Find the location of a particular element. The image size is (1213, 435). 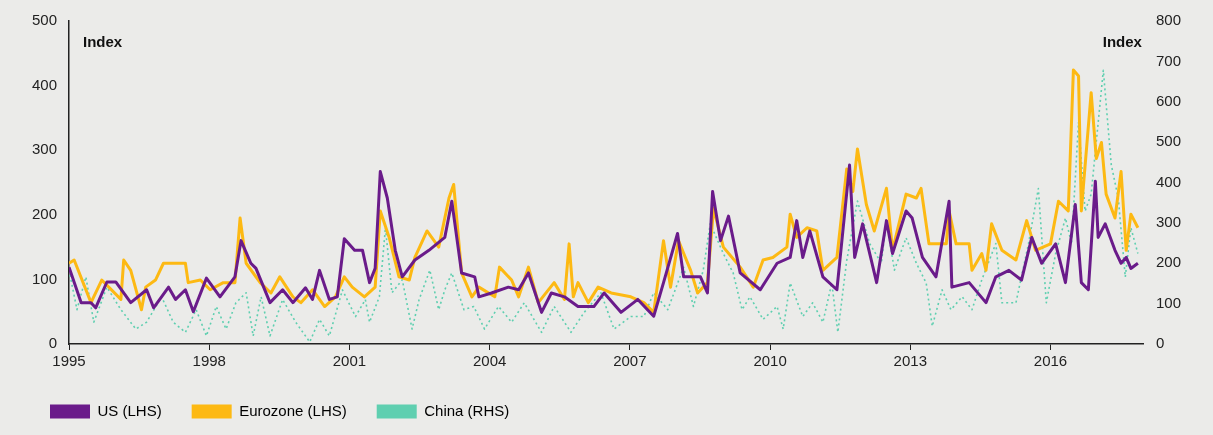

y2-tick-label: 300 is located at coordinates (1168, 222).